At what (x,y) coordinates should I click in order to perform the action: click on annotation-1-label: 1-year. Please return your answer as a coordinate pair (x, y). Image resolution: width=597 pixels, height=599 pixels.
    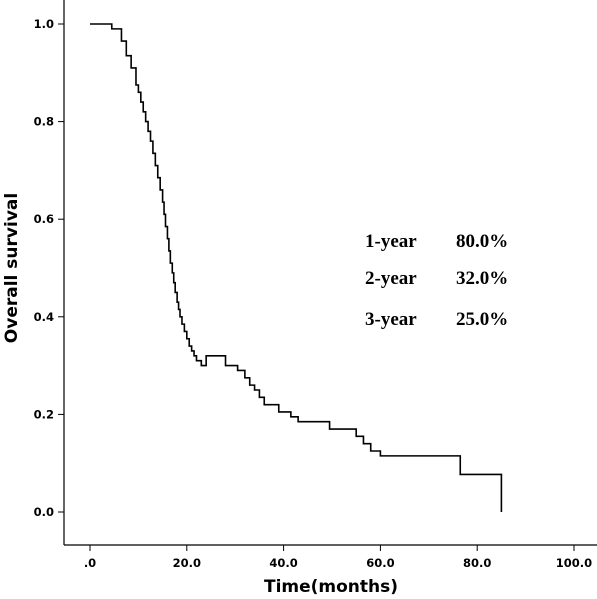
    Looking at the image, I should click on (391, 241).